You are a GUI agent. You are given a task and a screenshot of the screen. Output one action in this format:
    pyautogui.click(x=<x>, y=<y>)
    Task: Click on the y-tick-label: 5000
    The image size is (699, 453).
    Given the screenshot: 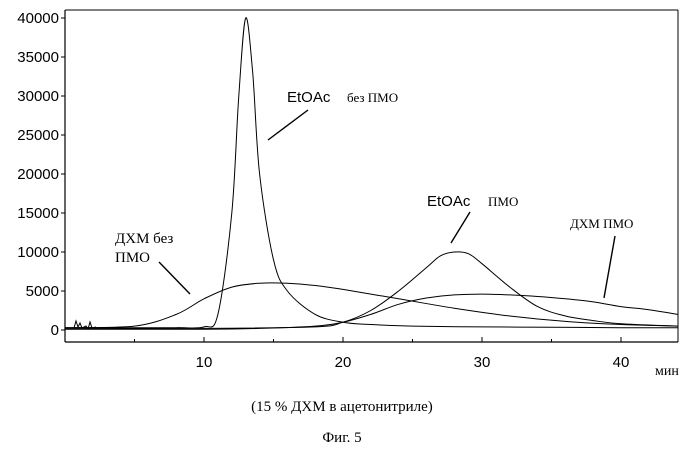 What is the action you would take?
    pyautogui.click(x=42, y=291)
    